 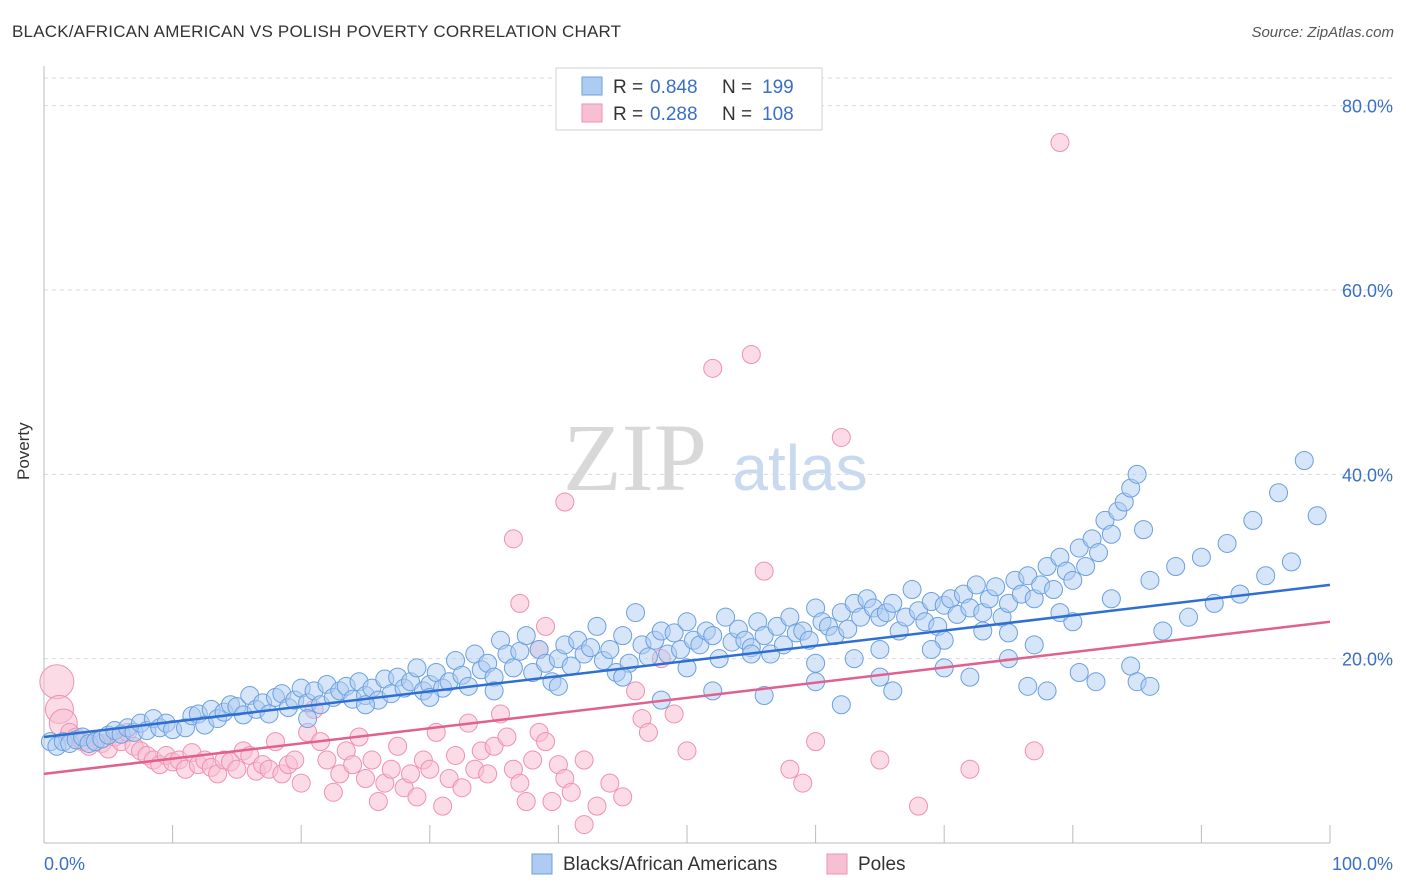 I want to click on y-tick-label: 20.0%, so click(x=1367, y=660).